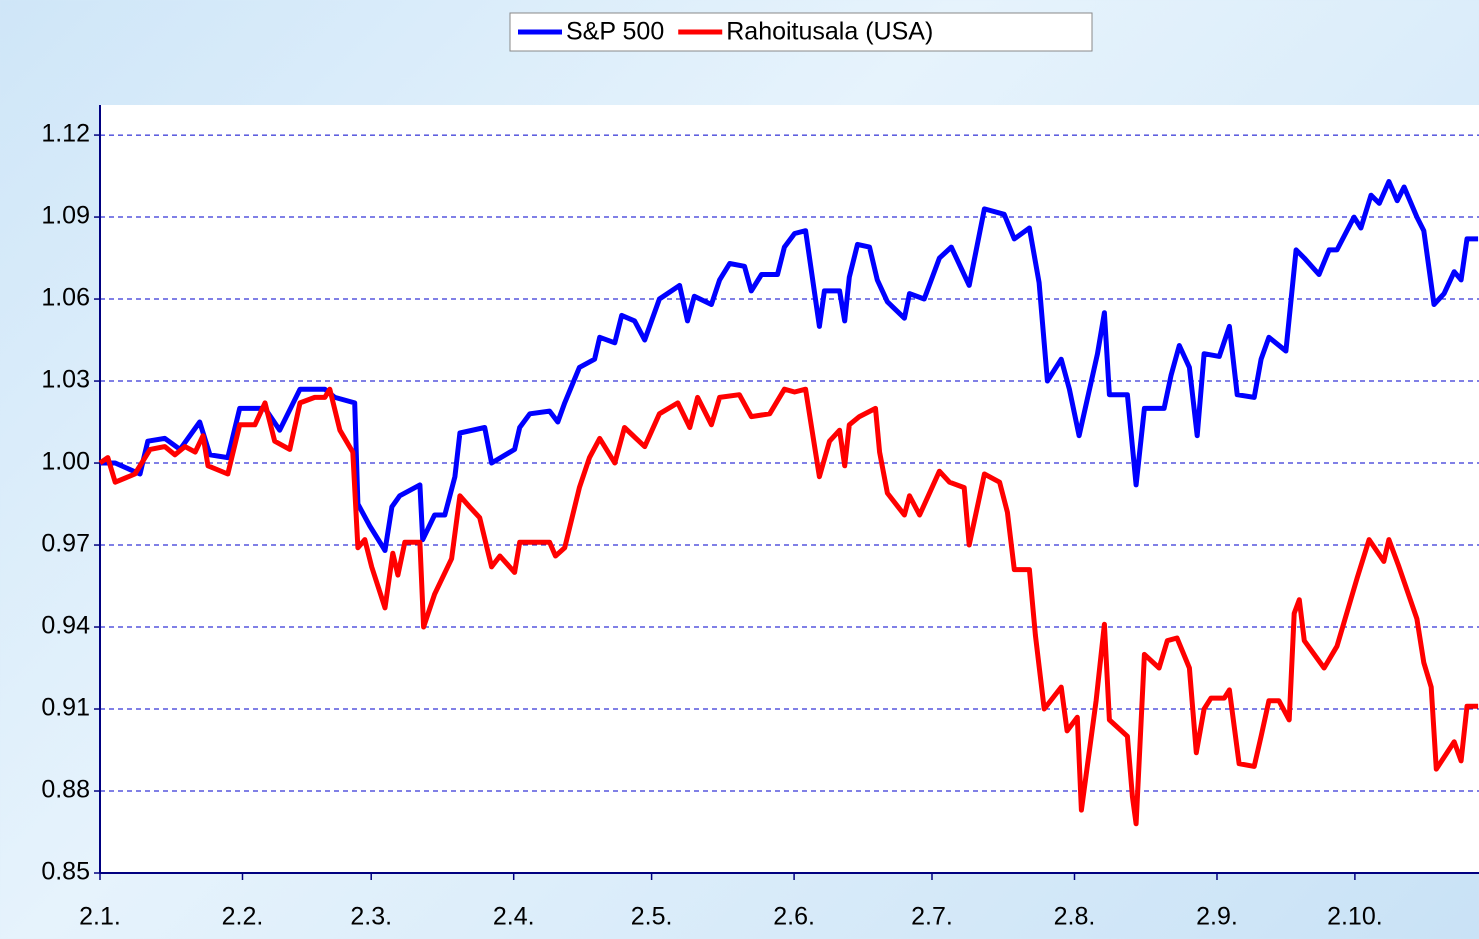 This screenshot has height=939, width=1479. I want to click on x-tick-label: 2.1., so click(100, 917).